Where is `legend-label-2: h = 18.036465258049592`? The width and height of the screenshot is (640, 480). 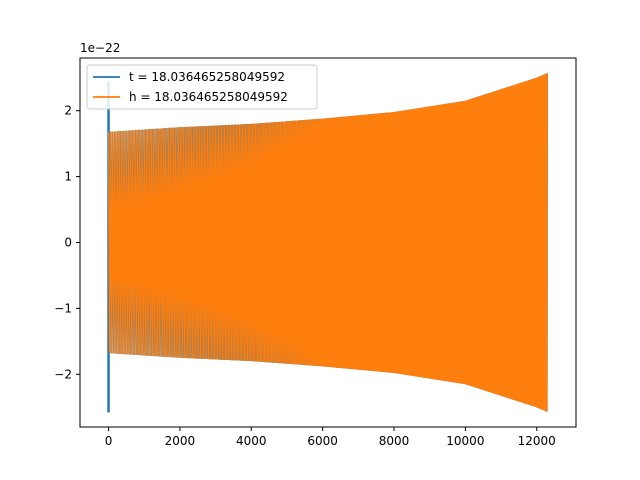 legend-label-2: h = 18.036465258049592 is located at coordinates (208, 97).